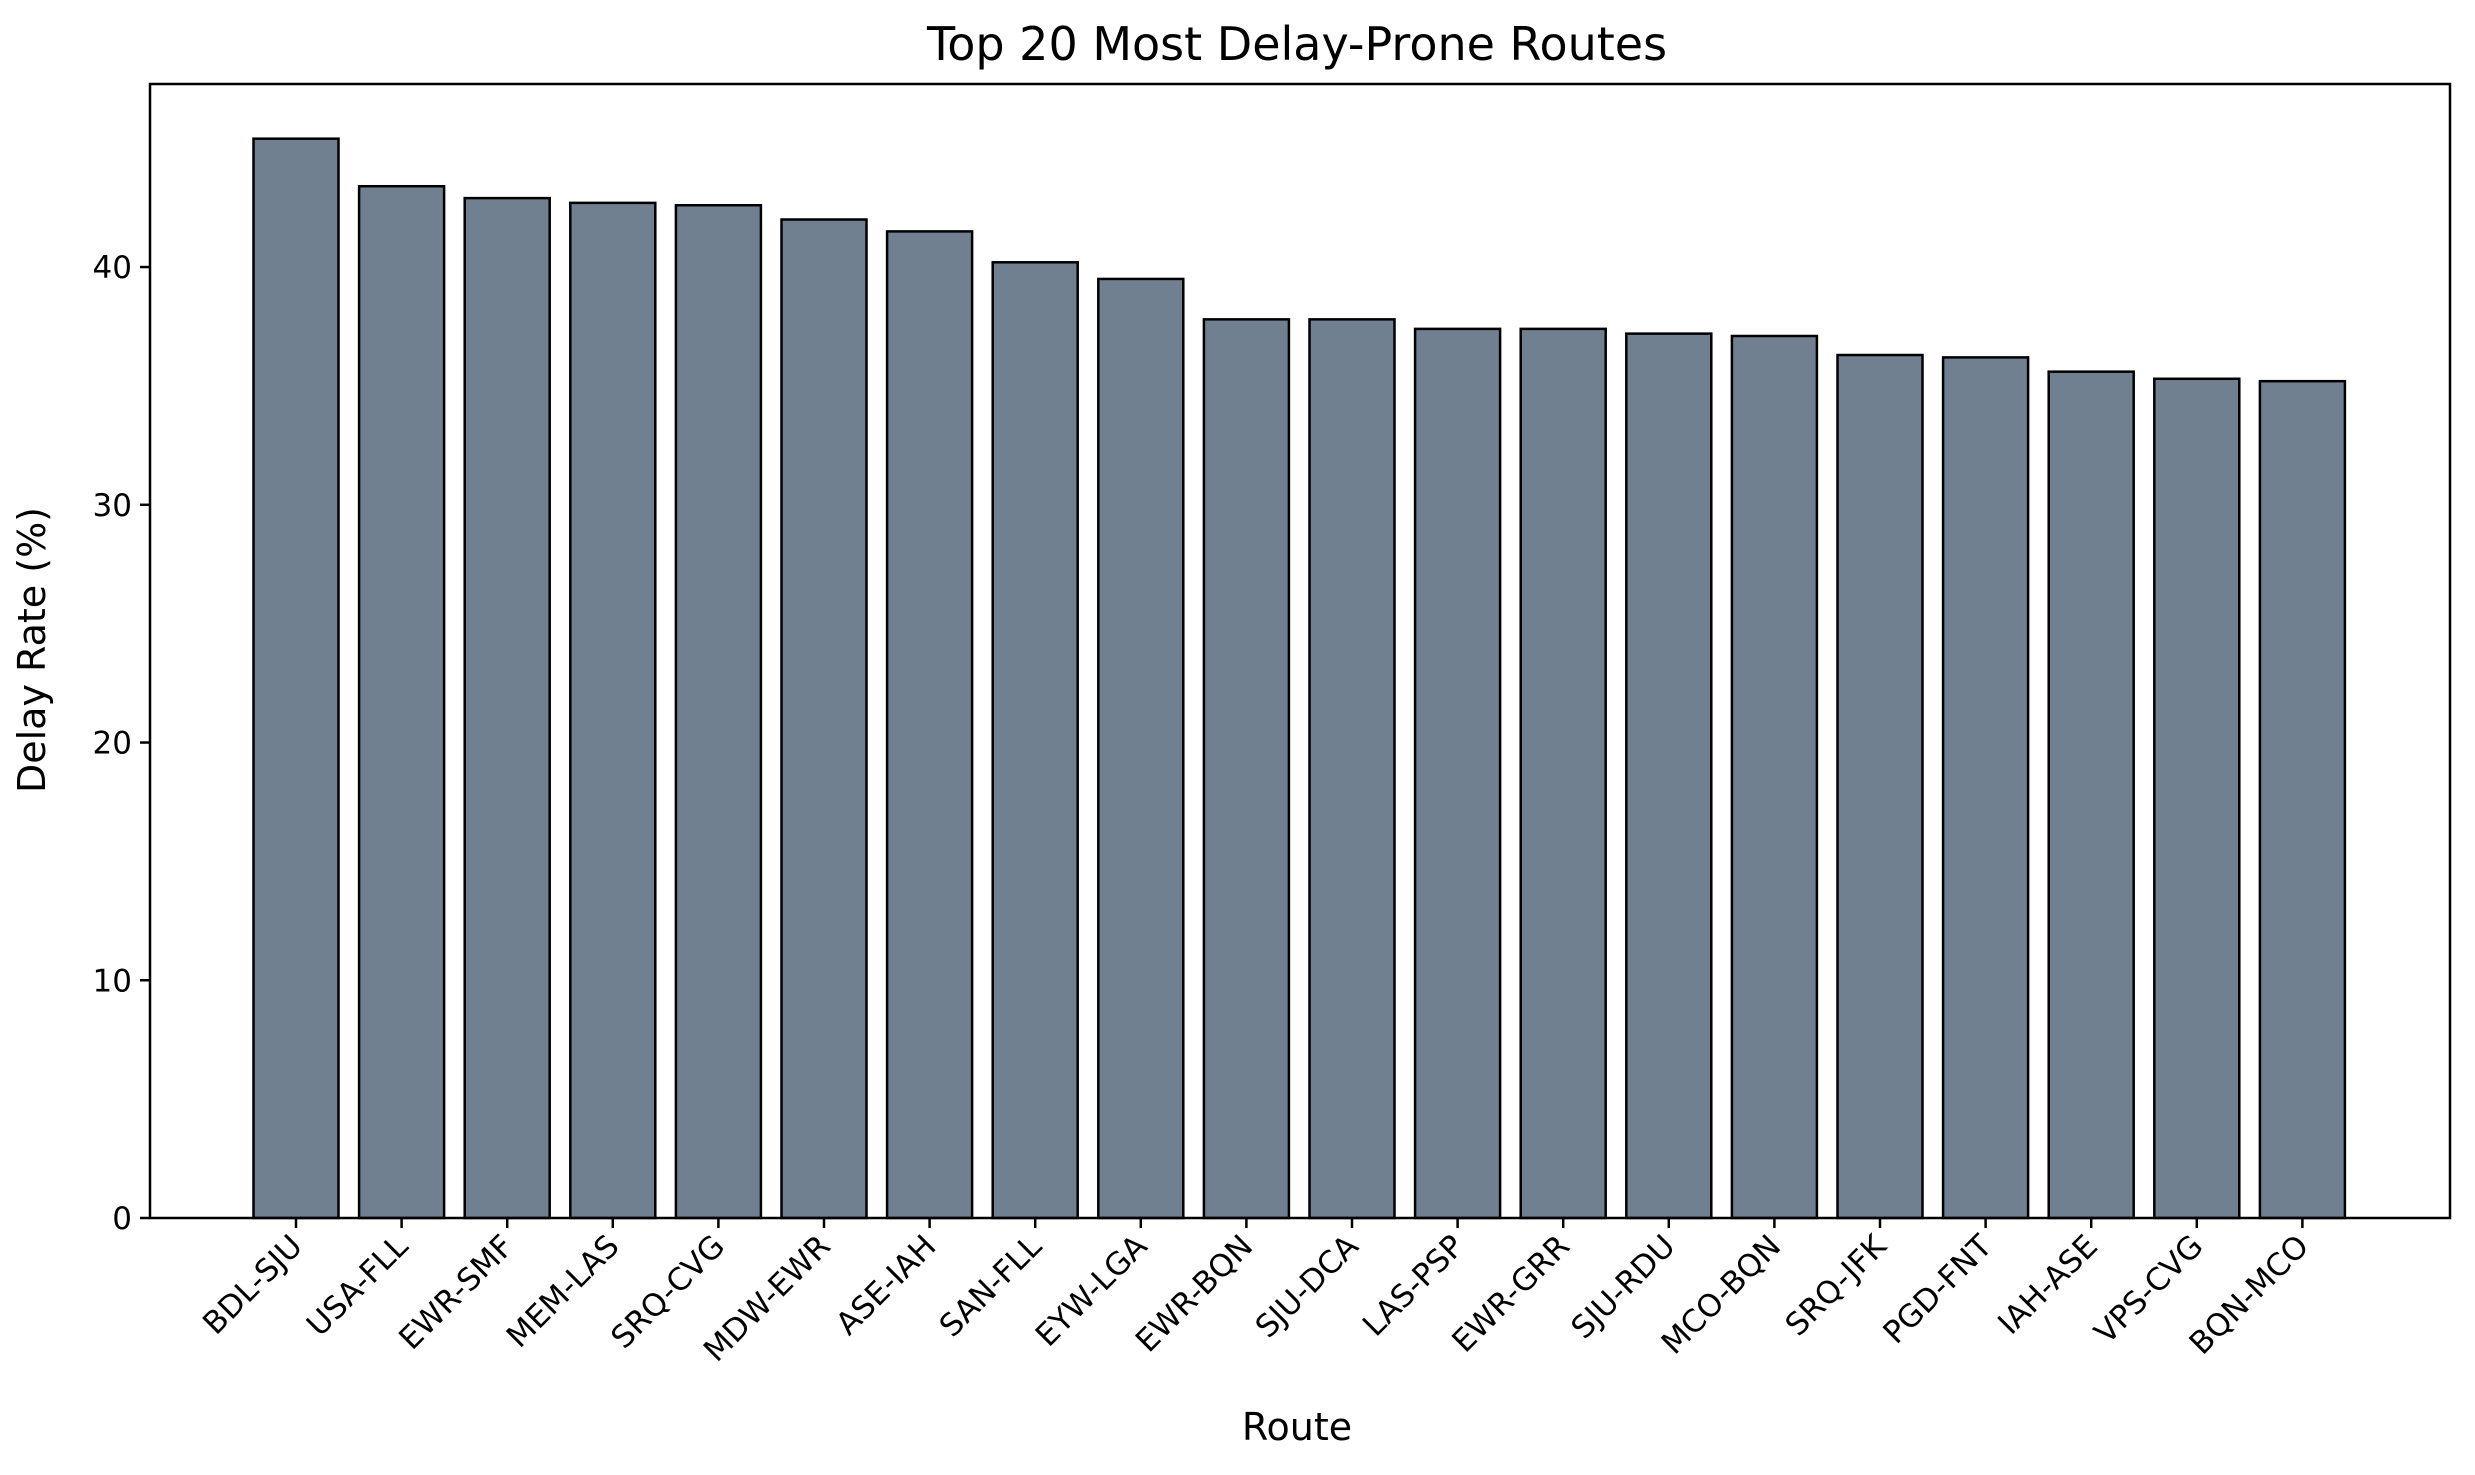 The width and height of the screenshot is (2475, 1475). I want to click on bar-ewr-smf, so click(507, 708).